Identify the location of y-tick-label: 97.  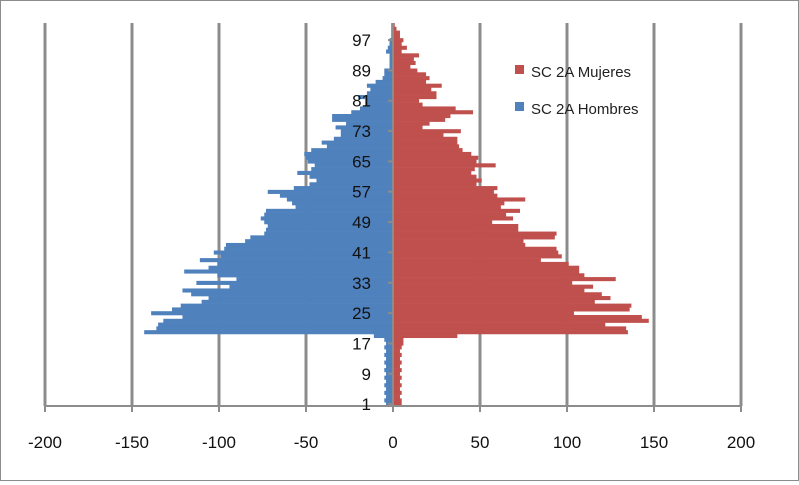
(361, 40).